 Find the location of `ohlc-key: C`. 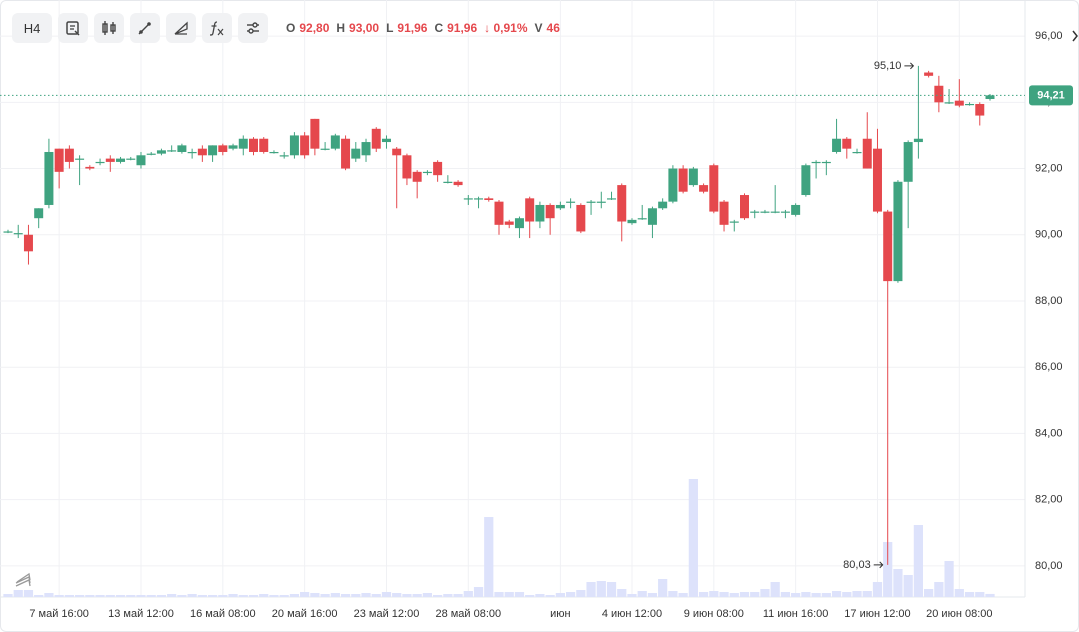

ohlc-key: C is located at coordinates (439, 28).